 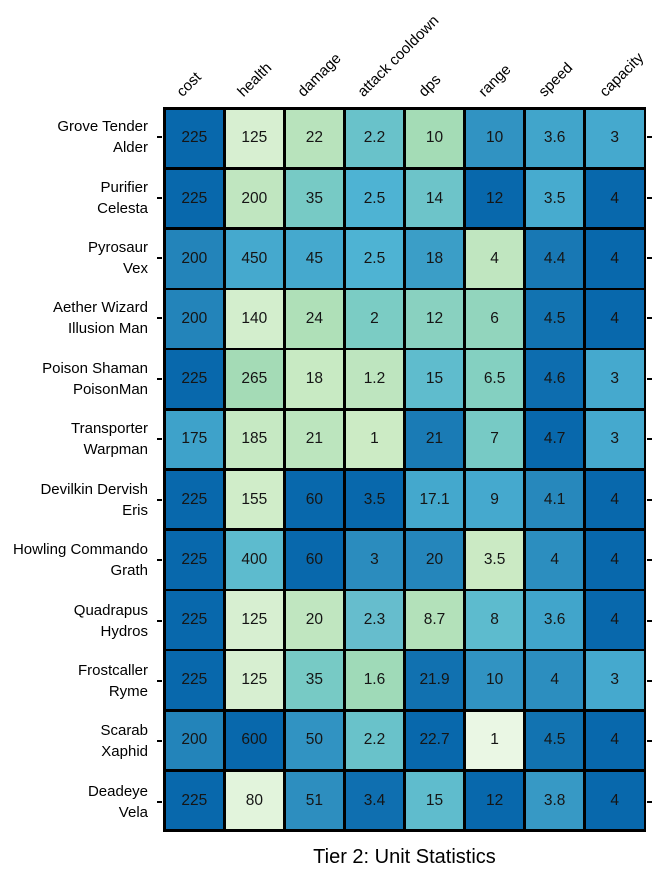 What do you see at coordinates (374, 680) in the screenshot?
I see `heatmap-cell: 1.6` at bounding box center [374, 680].